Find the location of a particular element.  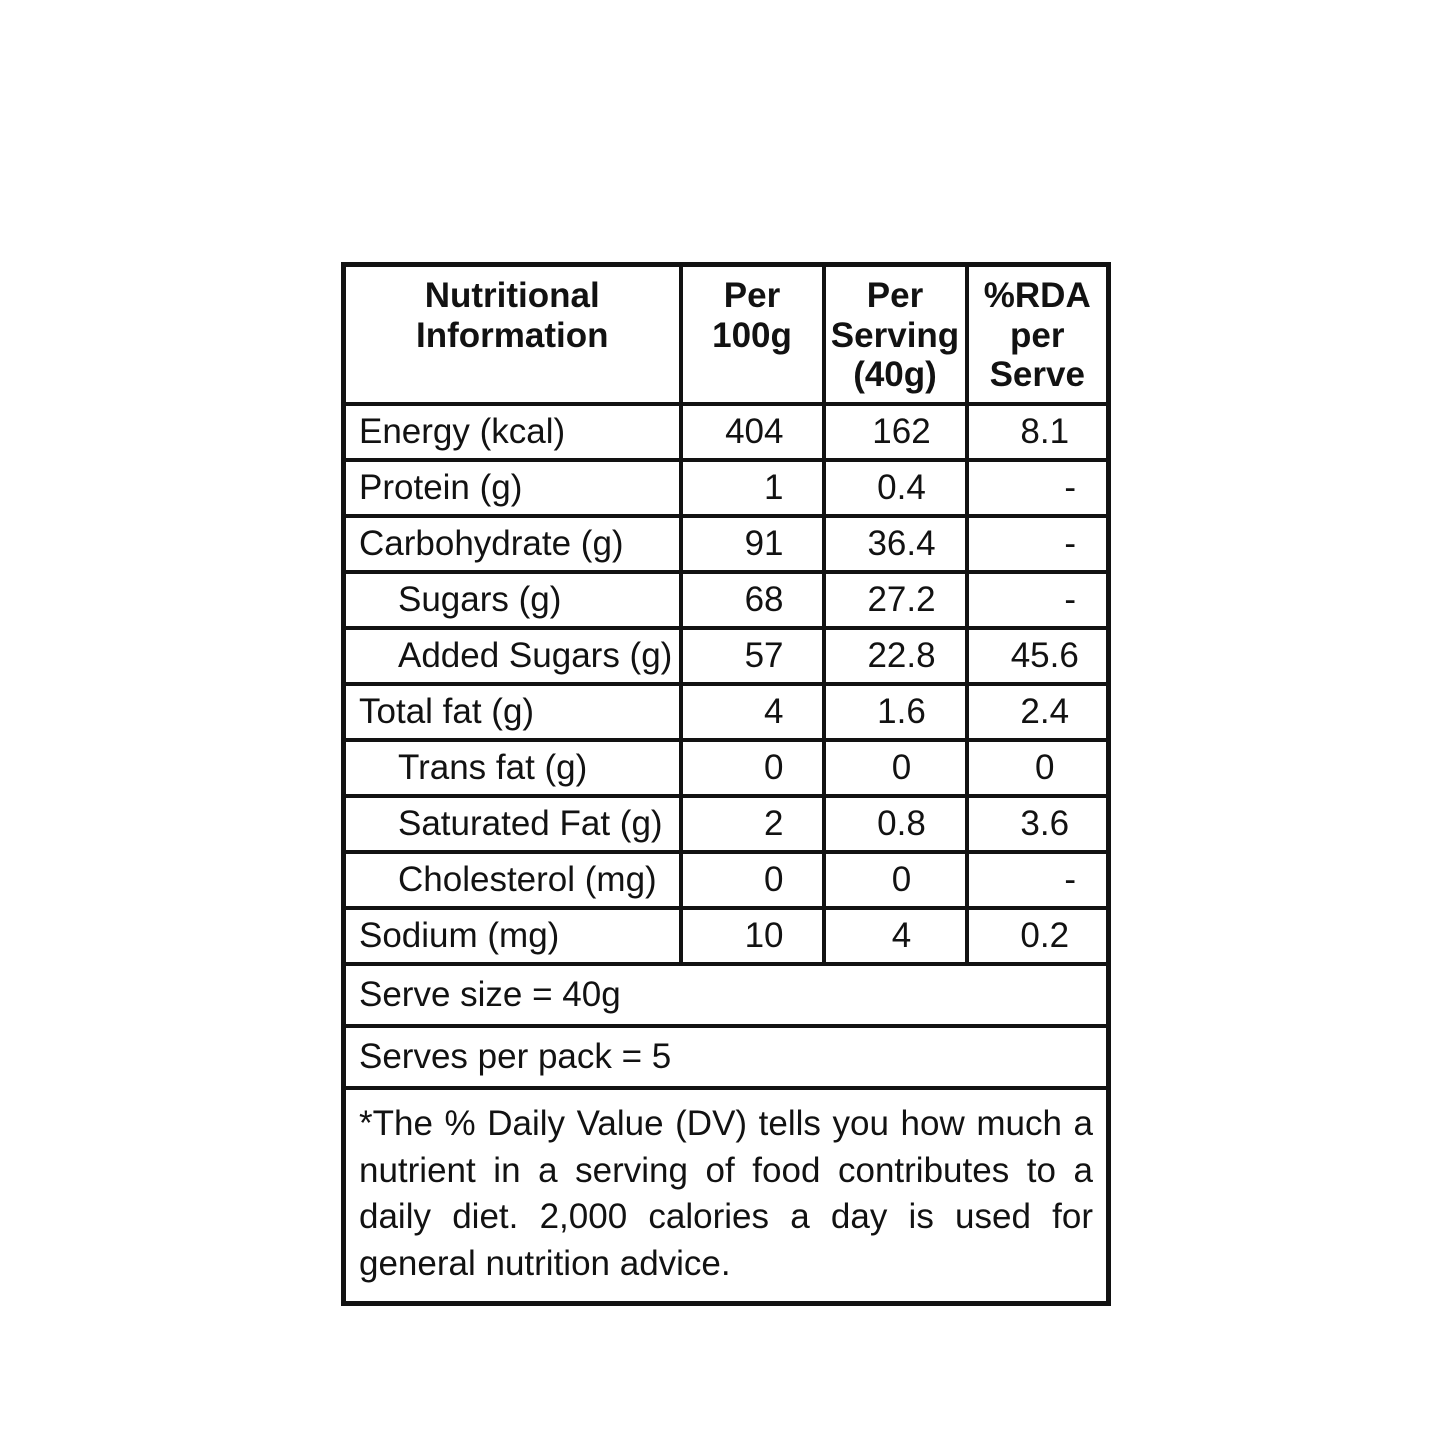

rda-cell: 0 is located at coordinates (1037, 768).